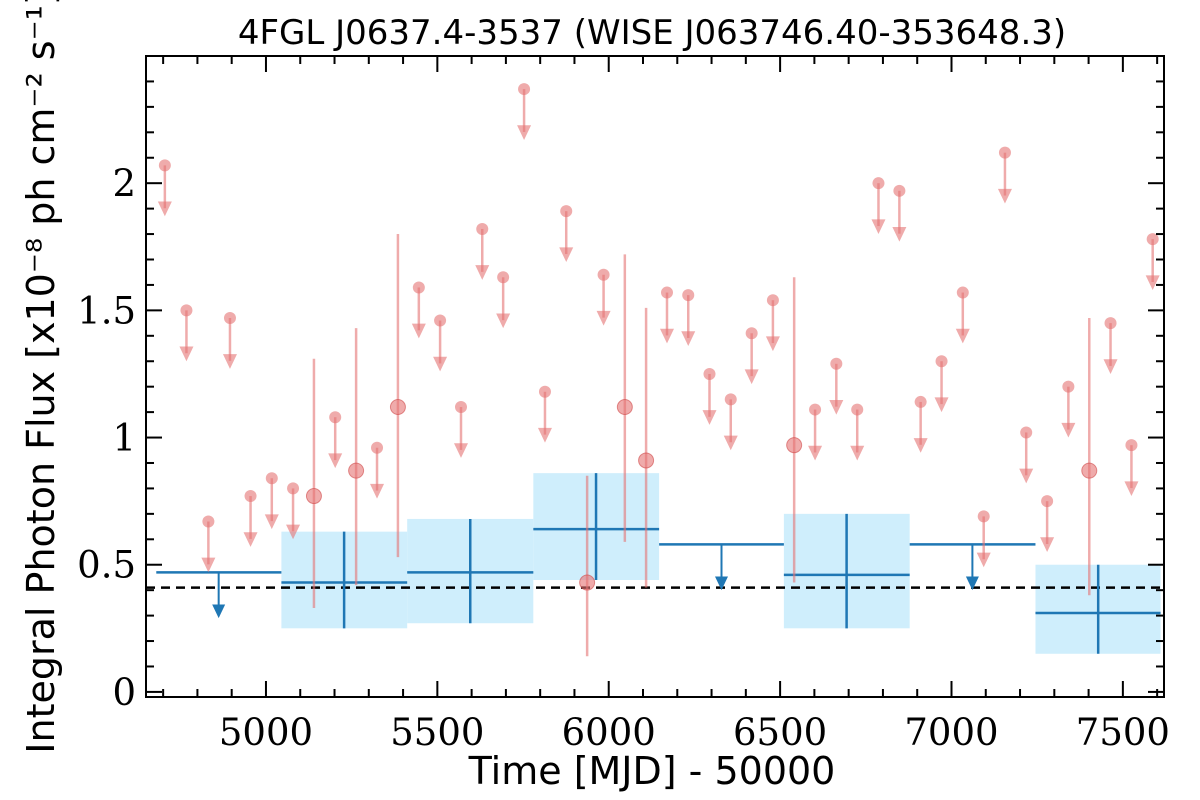 The height and width of the screenshot is (800, 1200). What do you see at coordinates (780, 732) in the screenshot?
I see `x-tick-label: 6500` at bounding box center [780, 732].